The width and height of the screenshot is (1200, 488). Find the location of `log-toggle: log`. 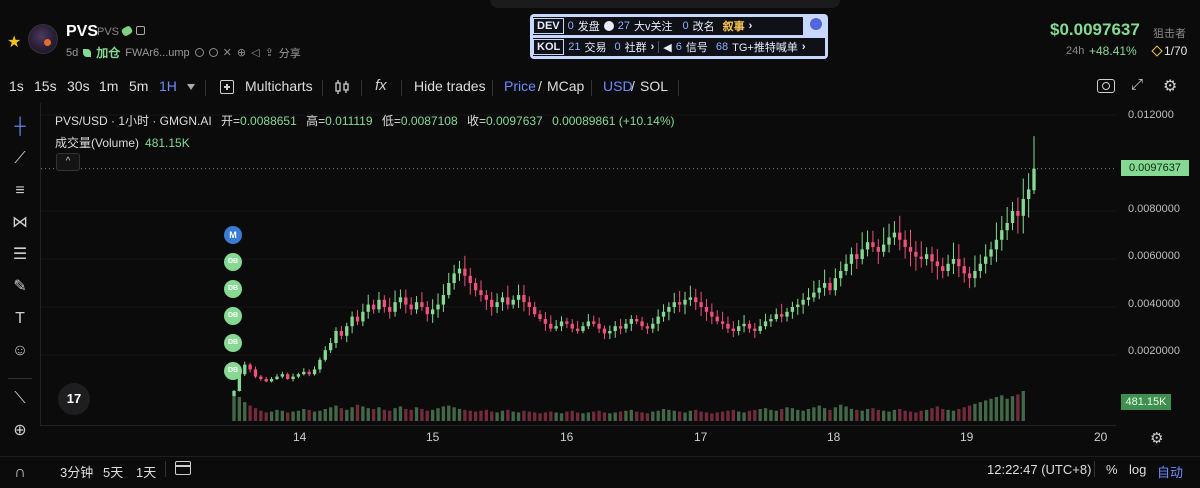

log-toggle: log is located at coordinates (1138, 469).